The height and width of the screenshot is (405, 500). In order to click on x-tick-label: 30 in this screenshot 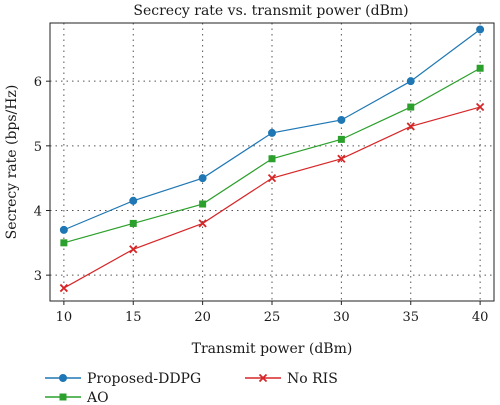, I will do `click(341, 317)`.